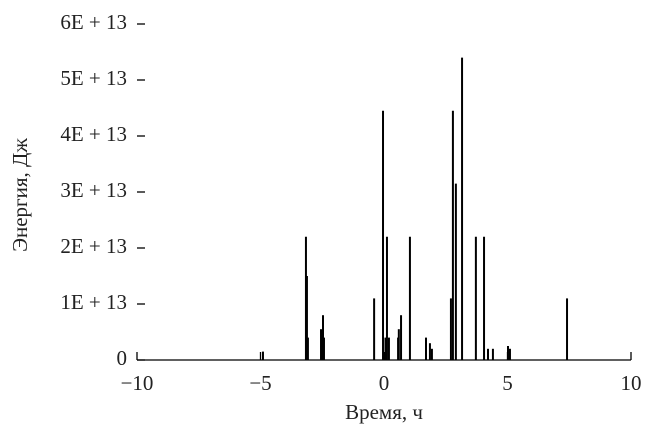 The width and height of the screenshot is (645, 428). Describe the element at coordinates (137, 383) in the screenshot. I see `x-tick-label: −10` at that location.